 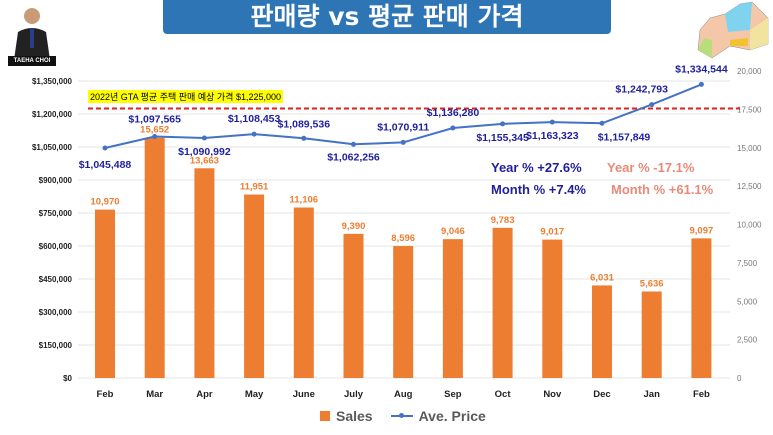 What do you see at coordinates (652, 283) in the screenshot?
I see `sales-data-label: 5,636` at bounding box center [652, 283].